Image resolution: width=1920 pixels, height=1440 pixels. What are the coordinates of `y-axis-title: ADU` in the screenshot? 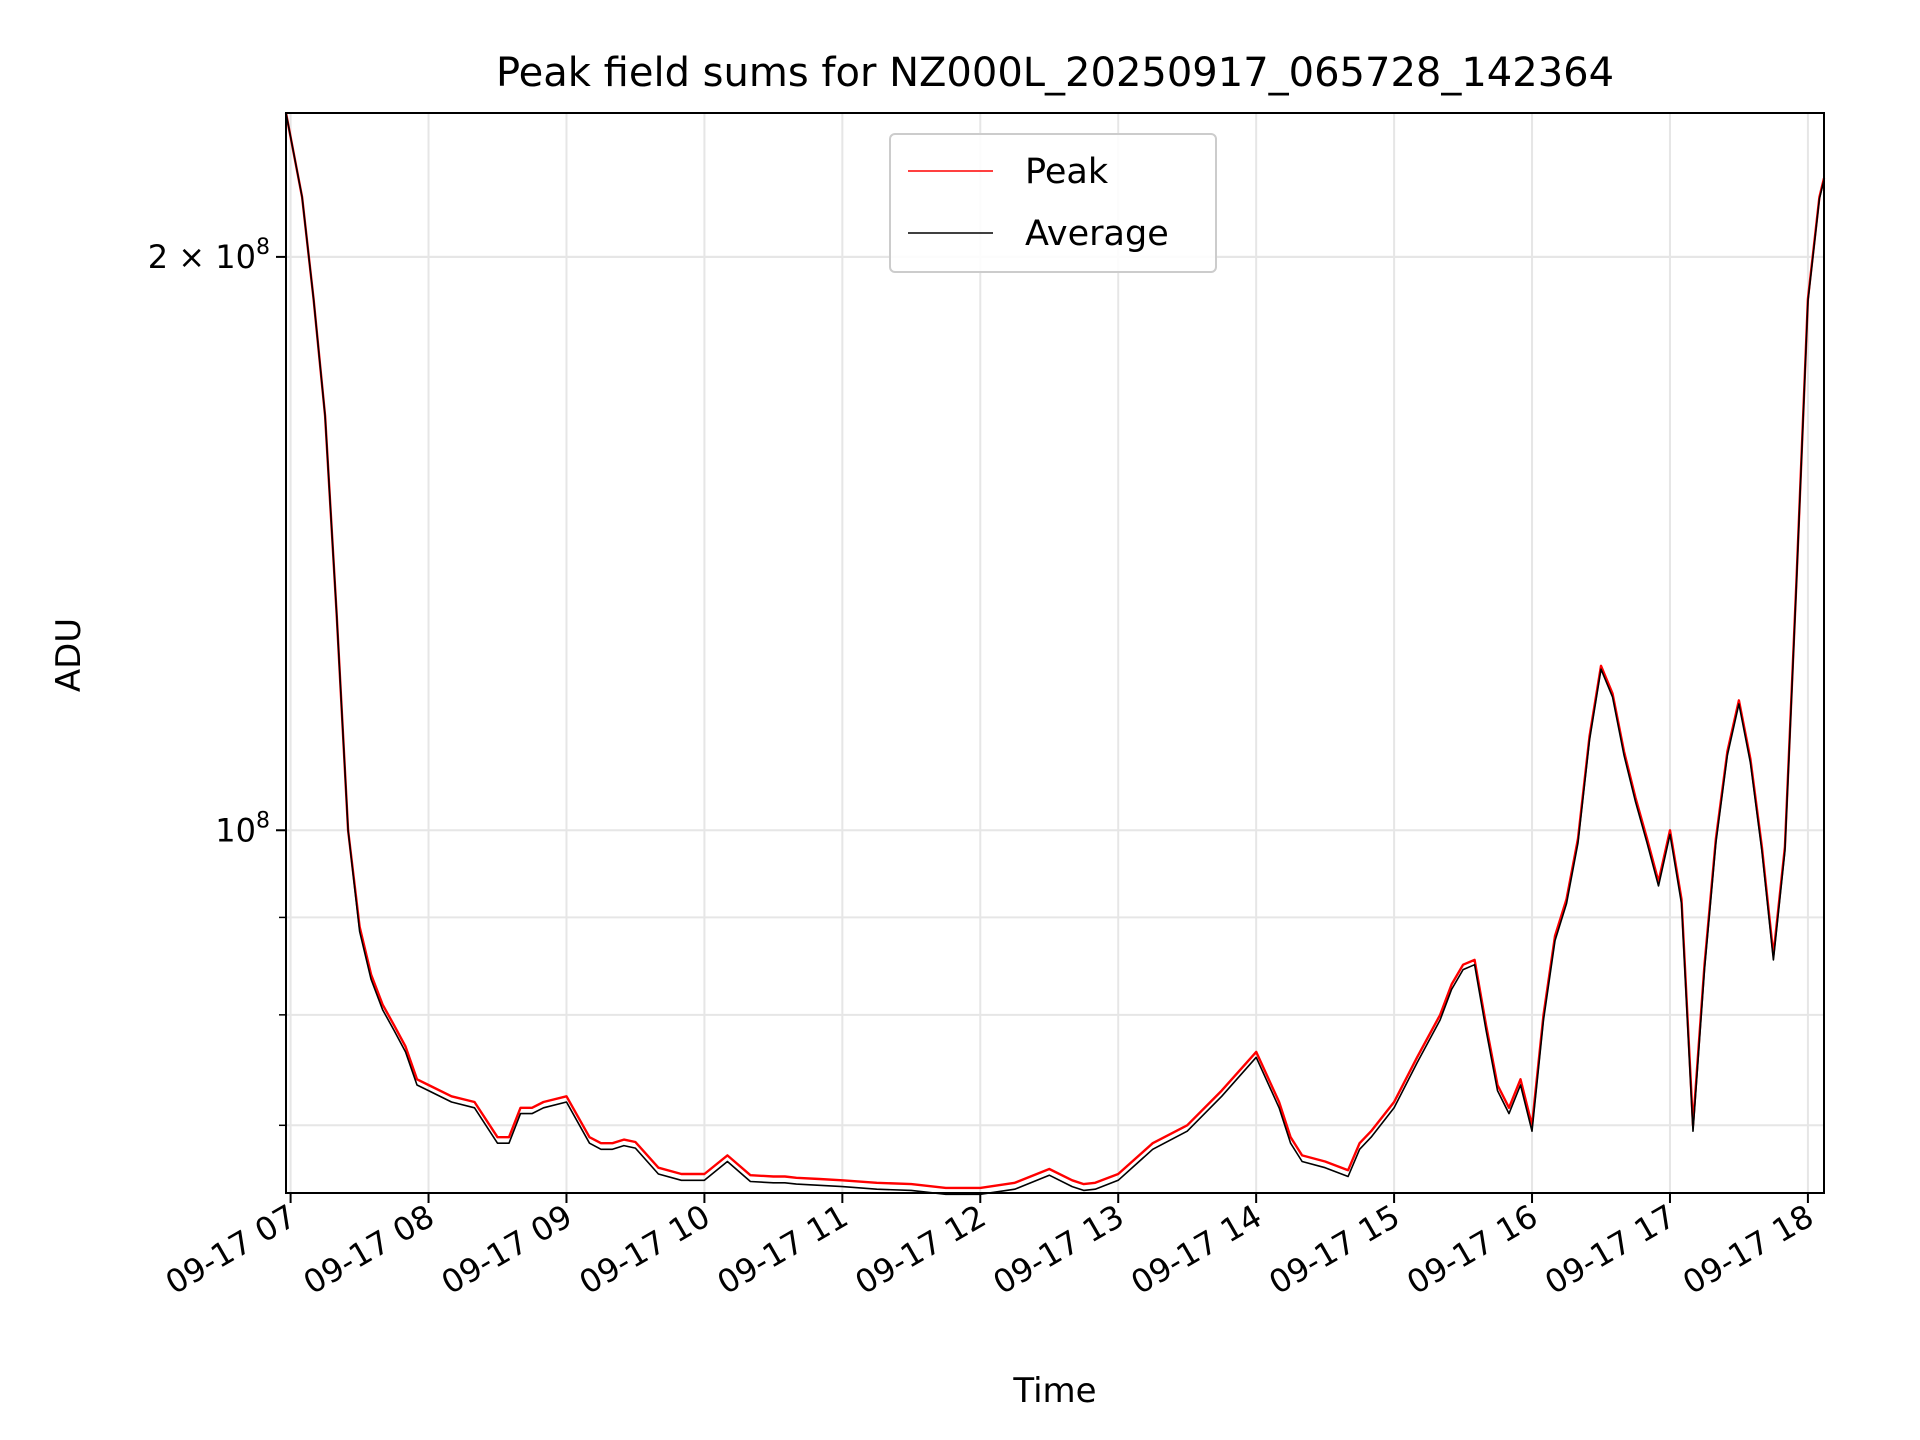 It's located at (69, 655).